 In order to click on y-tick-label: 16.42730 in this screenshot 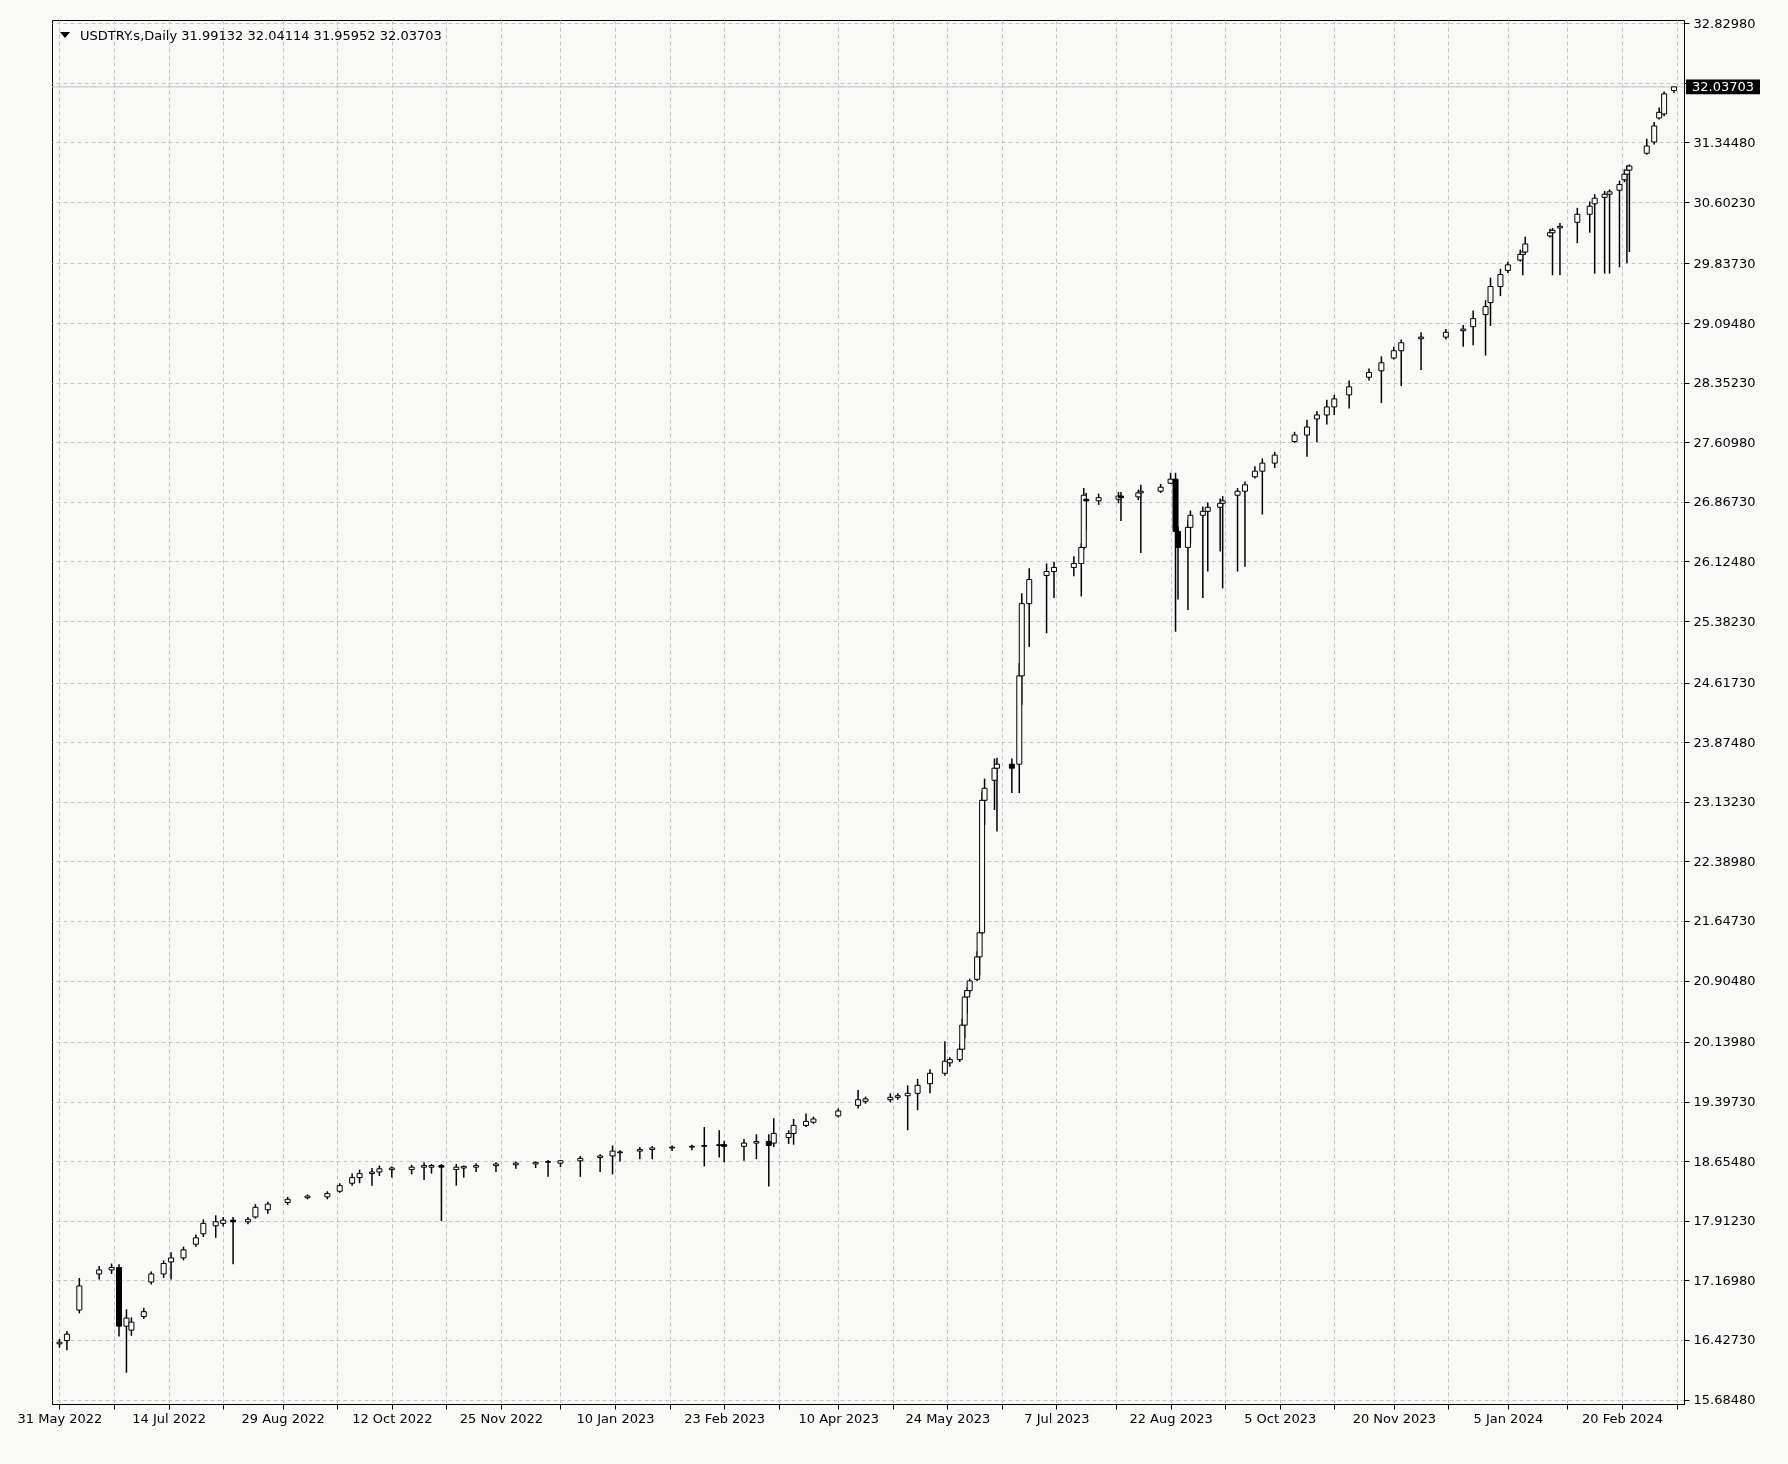, I will do `click(1724, 1340)`.